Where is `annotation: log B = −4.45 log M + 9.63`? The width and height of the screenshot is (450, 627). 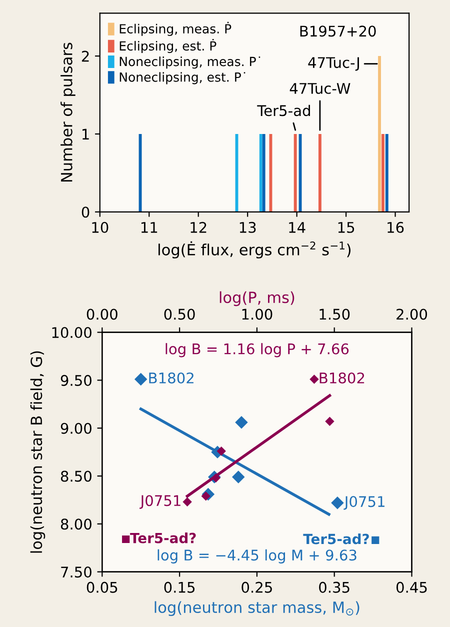 annotation: log B = −4.45 log M + 9.63 is located at coordinates (257, 556).